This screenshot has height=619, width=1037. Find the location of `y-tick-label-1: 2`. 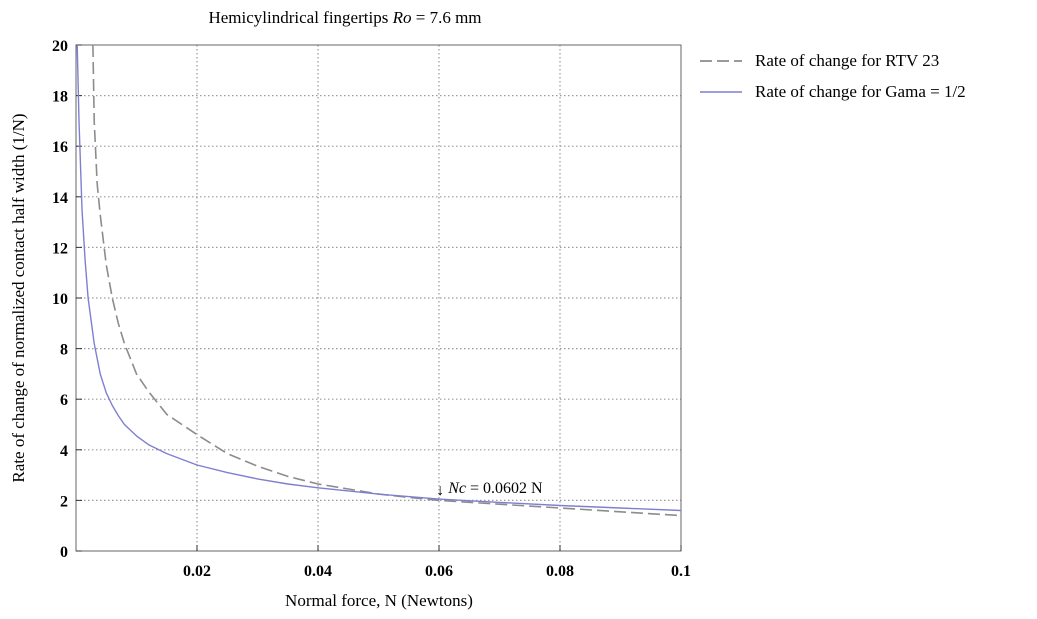

y-tick-label-1: 2 is located at coordinates (64, 501).